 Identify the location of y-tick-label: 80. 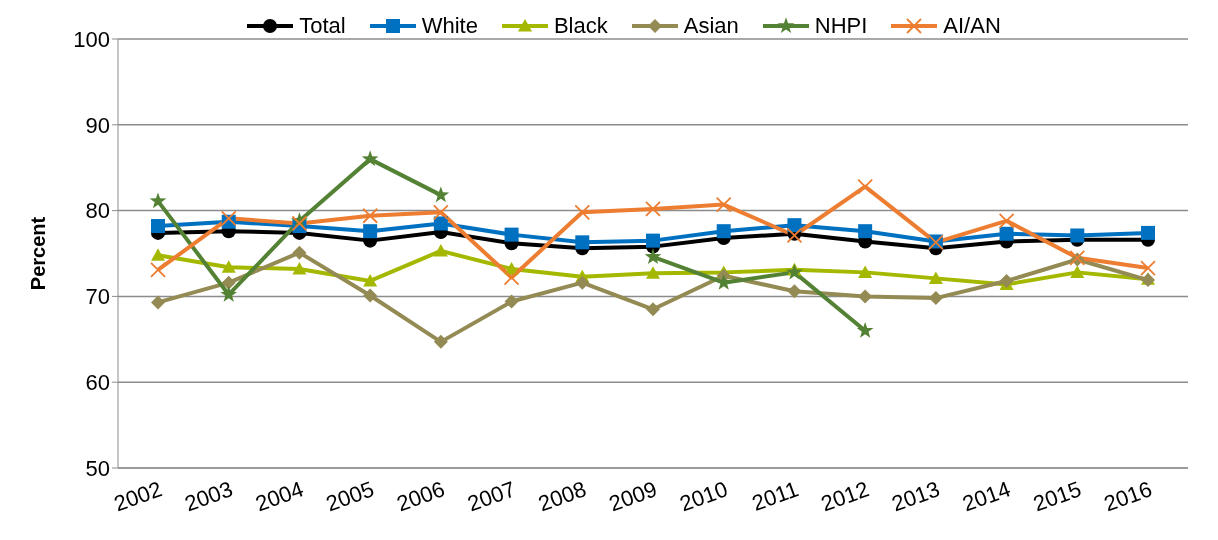
(97, 211).